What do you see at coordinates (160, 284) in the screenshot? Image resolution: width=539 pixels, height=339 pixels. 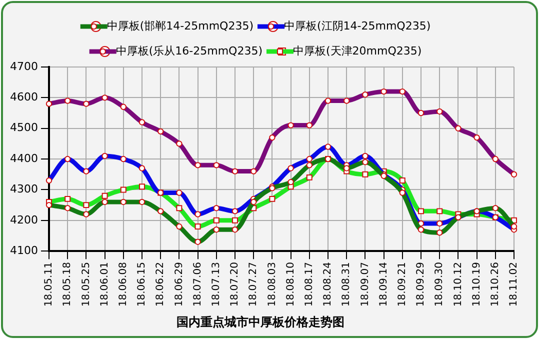 I see `x-tick-label: 18.06.22` at bounding box center [160, 284].